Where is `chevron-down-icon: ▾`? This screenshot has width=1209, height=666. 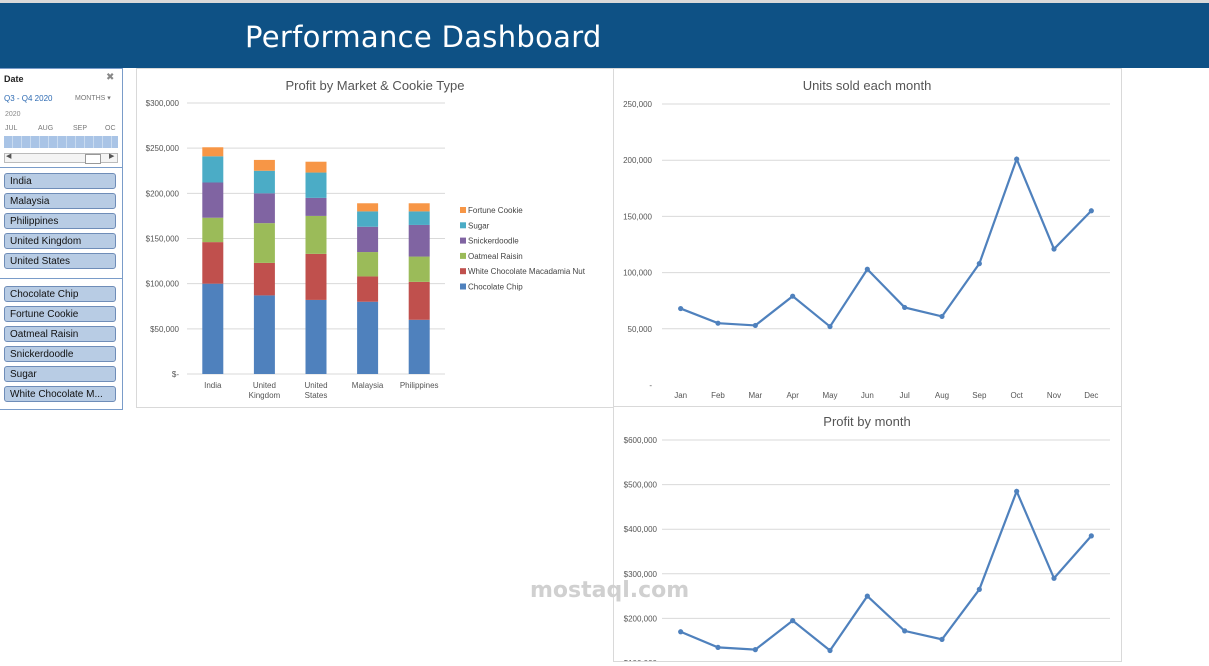
chevron-down-icon: ▾ is located at coordinates (109, 98).